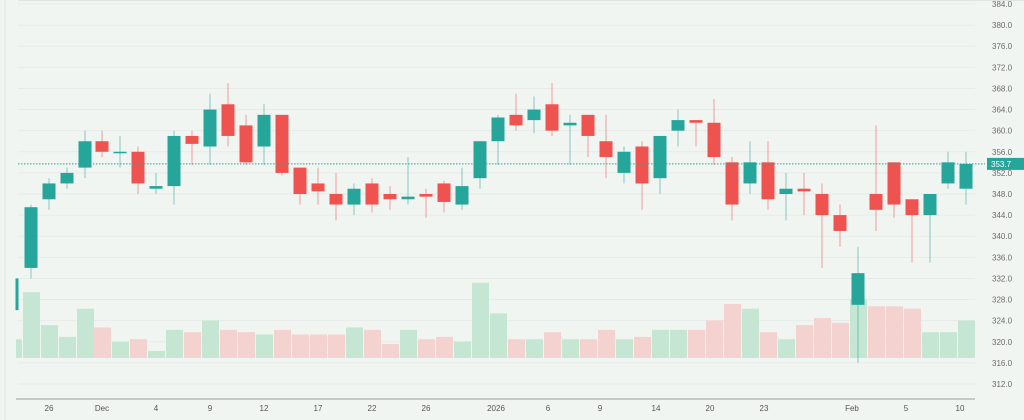  I want to click on top-border, so click(521, 0).